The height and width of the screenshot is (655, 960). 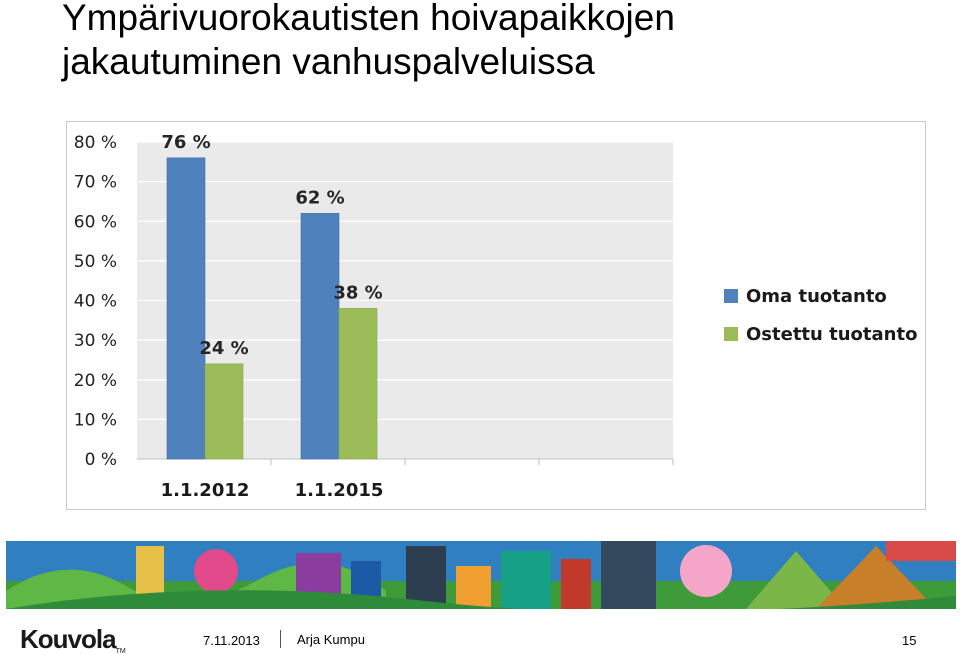 I want to click on title-line-1: Ympärivuorokautisten hoivapaikkojen, so click(x=368, y=19).